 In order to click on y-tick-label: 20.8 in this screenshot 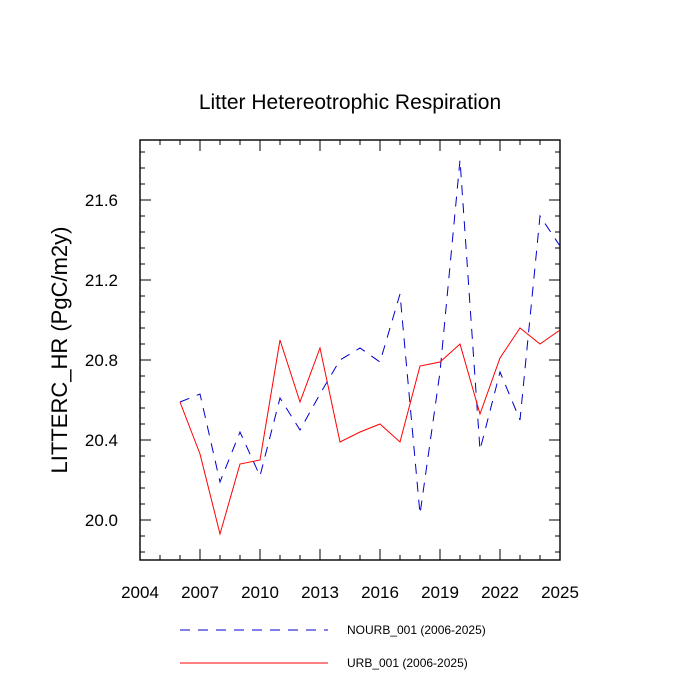, I will do `click(101, 360)`.